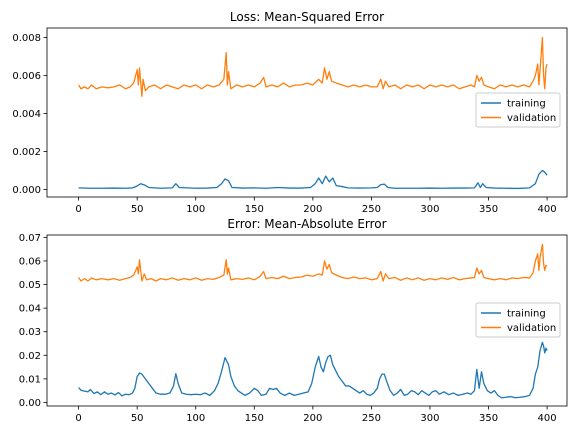  What do you see at coordinates (254, 209) in the screenshot?
I see `loss-x-tick-label: 150` at bounding box center [254, 209].